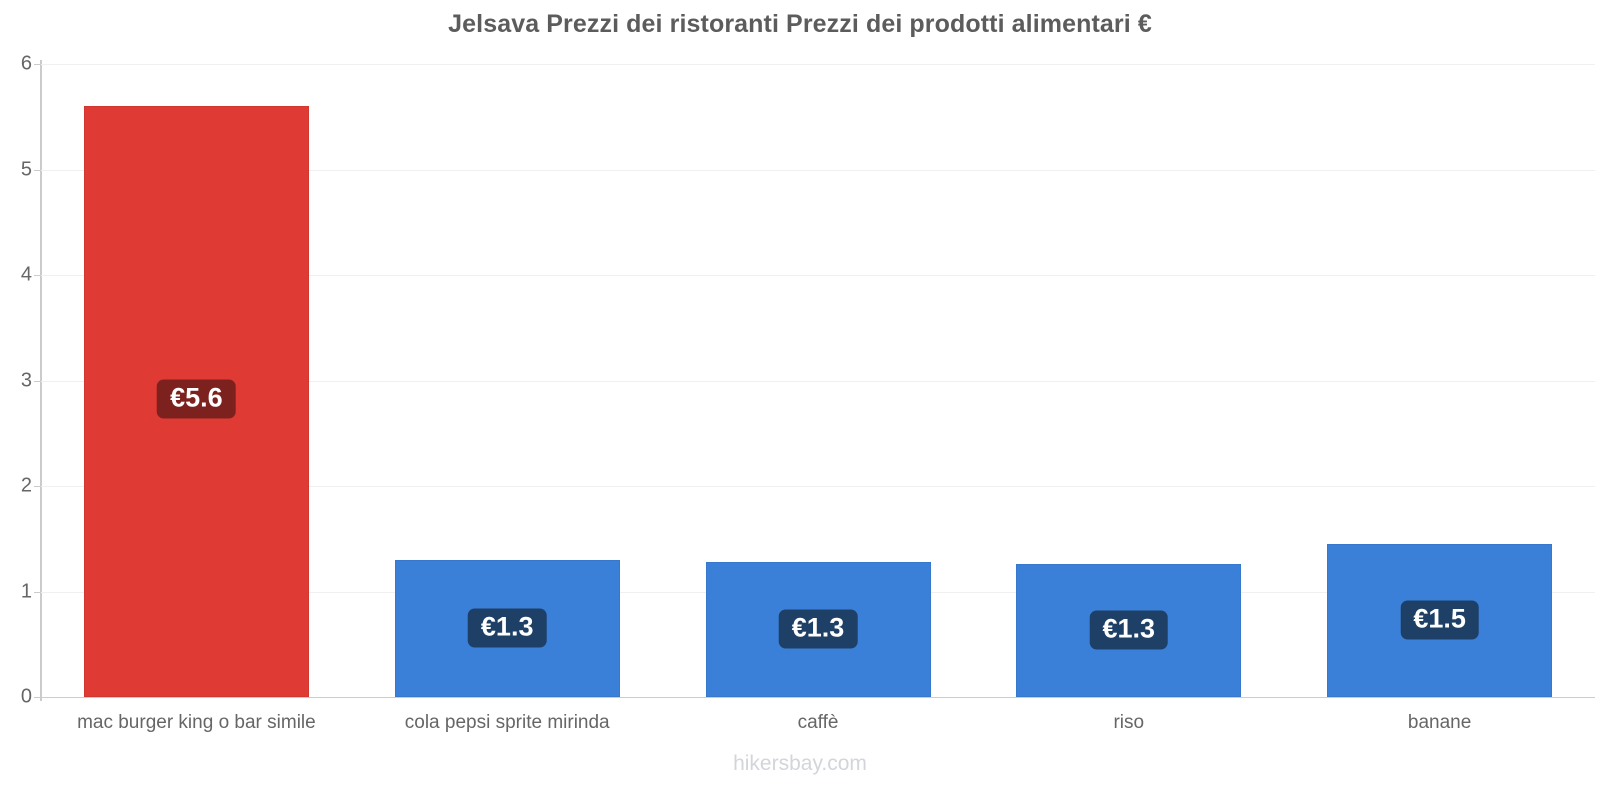  Describe the element at coordinates (1439, 722) in the screenshot. I see `x-axis-category-label: banane` at that location.